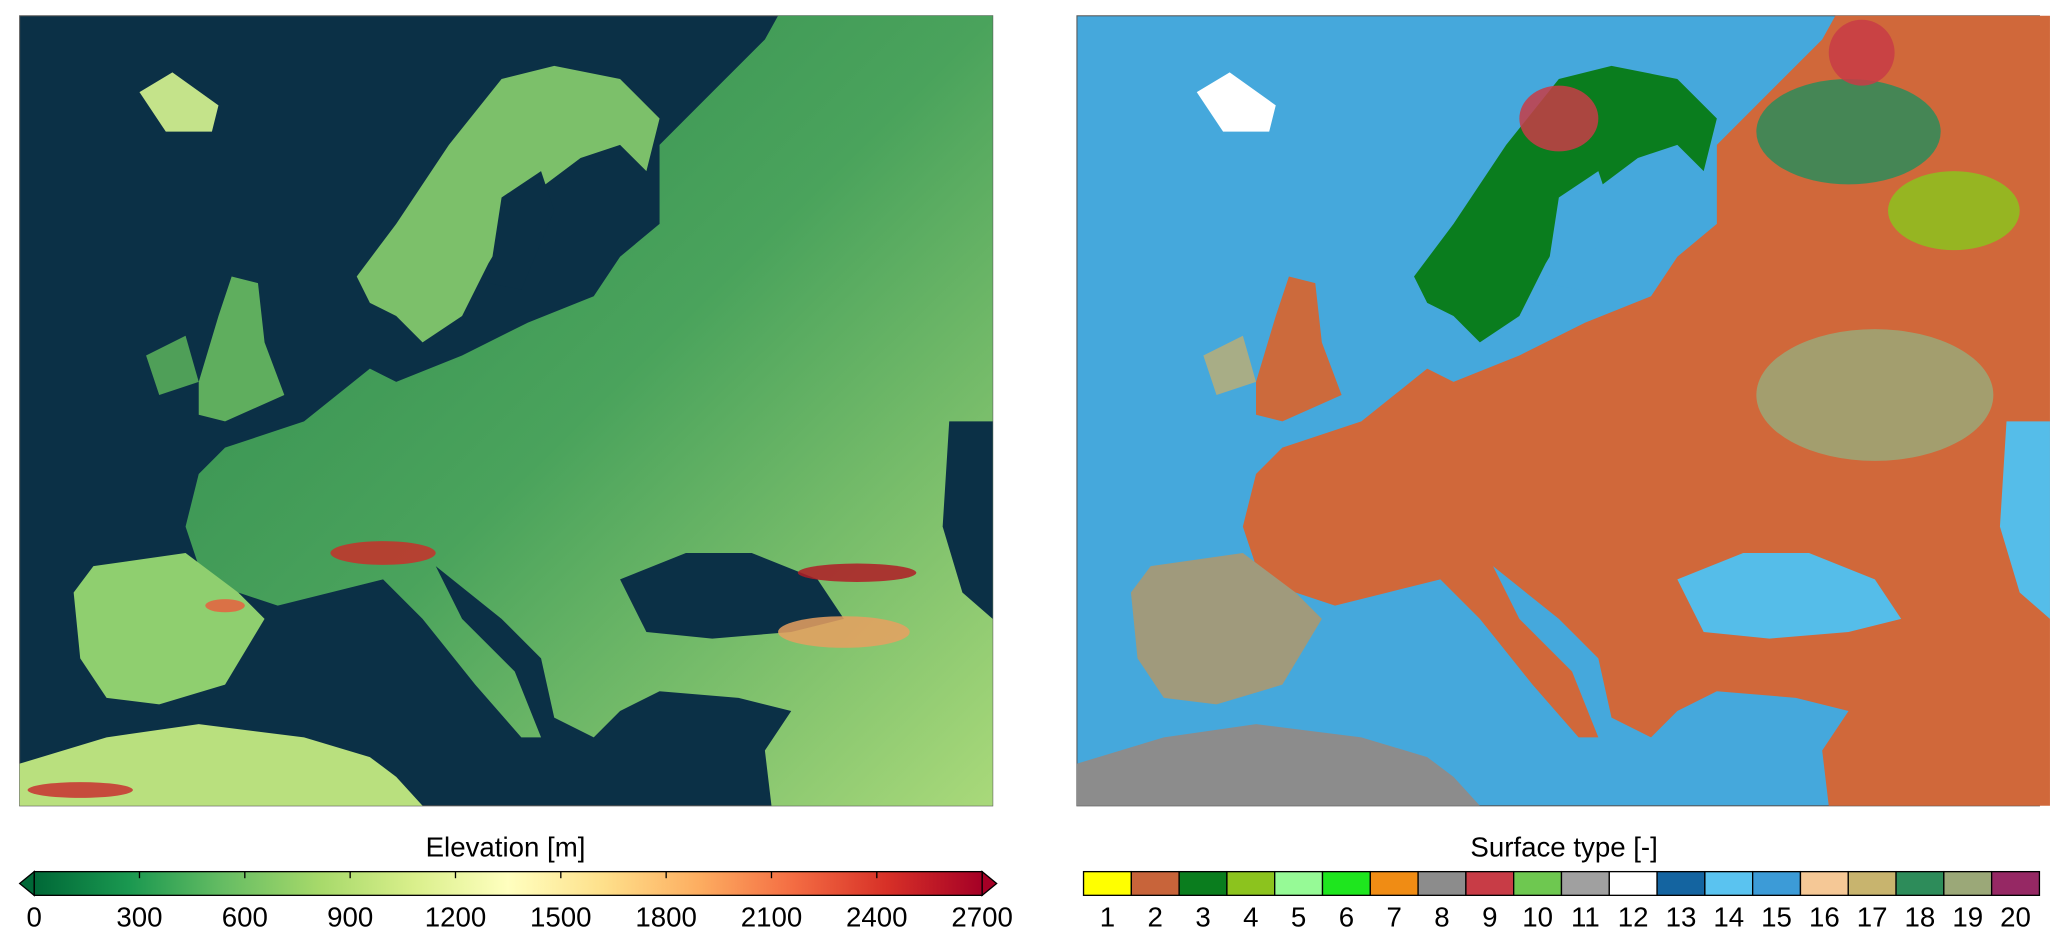  Describe the element at coordinates (506, 847) in the screenshot. I see `colorbar-label: Elevation [m]` at that location.